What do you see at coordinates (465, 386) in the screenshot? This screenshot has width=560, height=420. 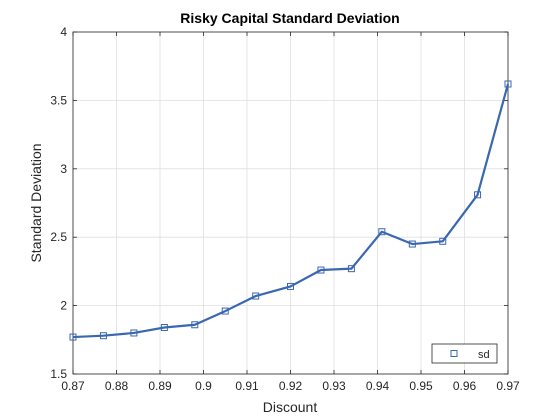 I see `x-tick-label: 0.96` at bounding box center [465, 386].